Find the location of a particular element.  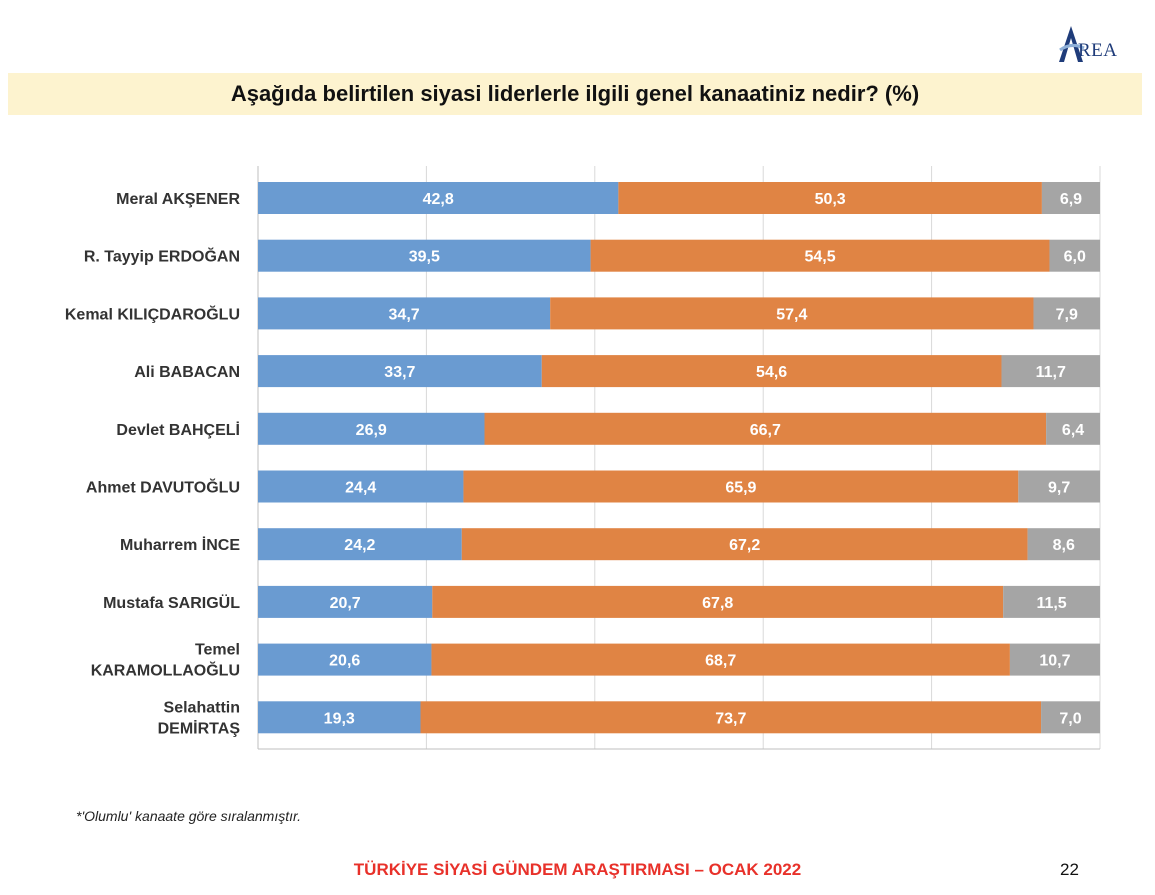

category-label: Selahattin DEMİRTAŞ is located at coordinates (199, 718).